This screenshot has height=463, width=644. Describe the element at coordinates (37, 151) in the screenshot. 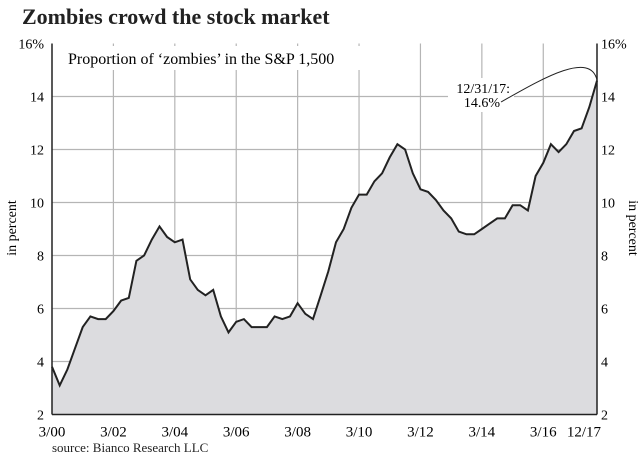

I see `y-tick-label-left: 12` at that location.